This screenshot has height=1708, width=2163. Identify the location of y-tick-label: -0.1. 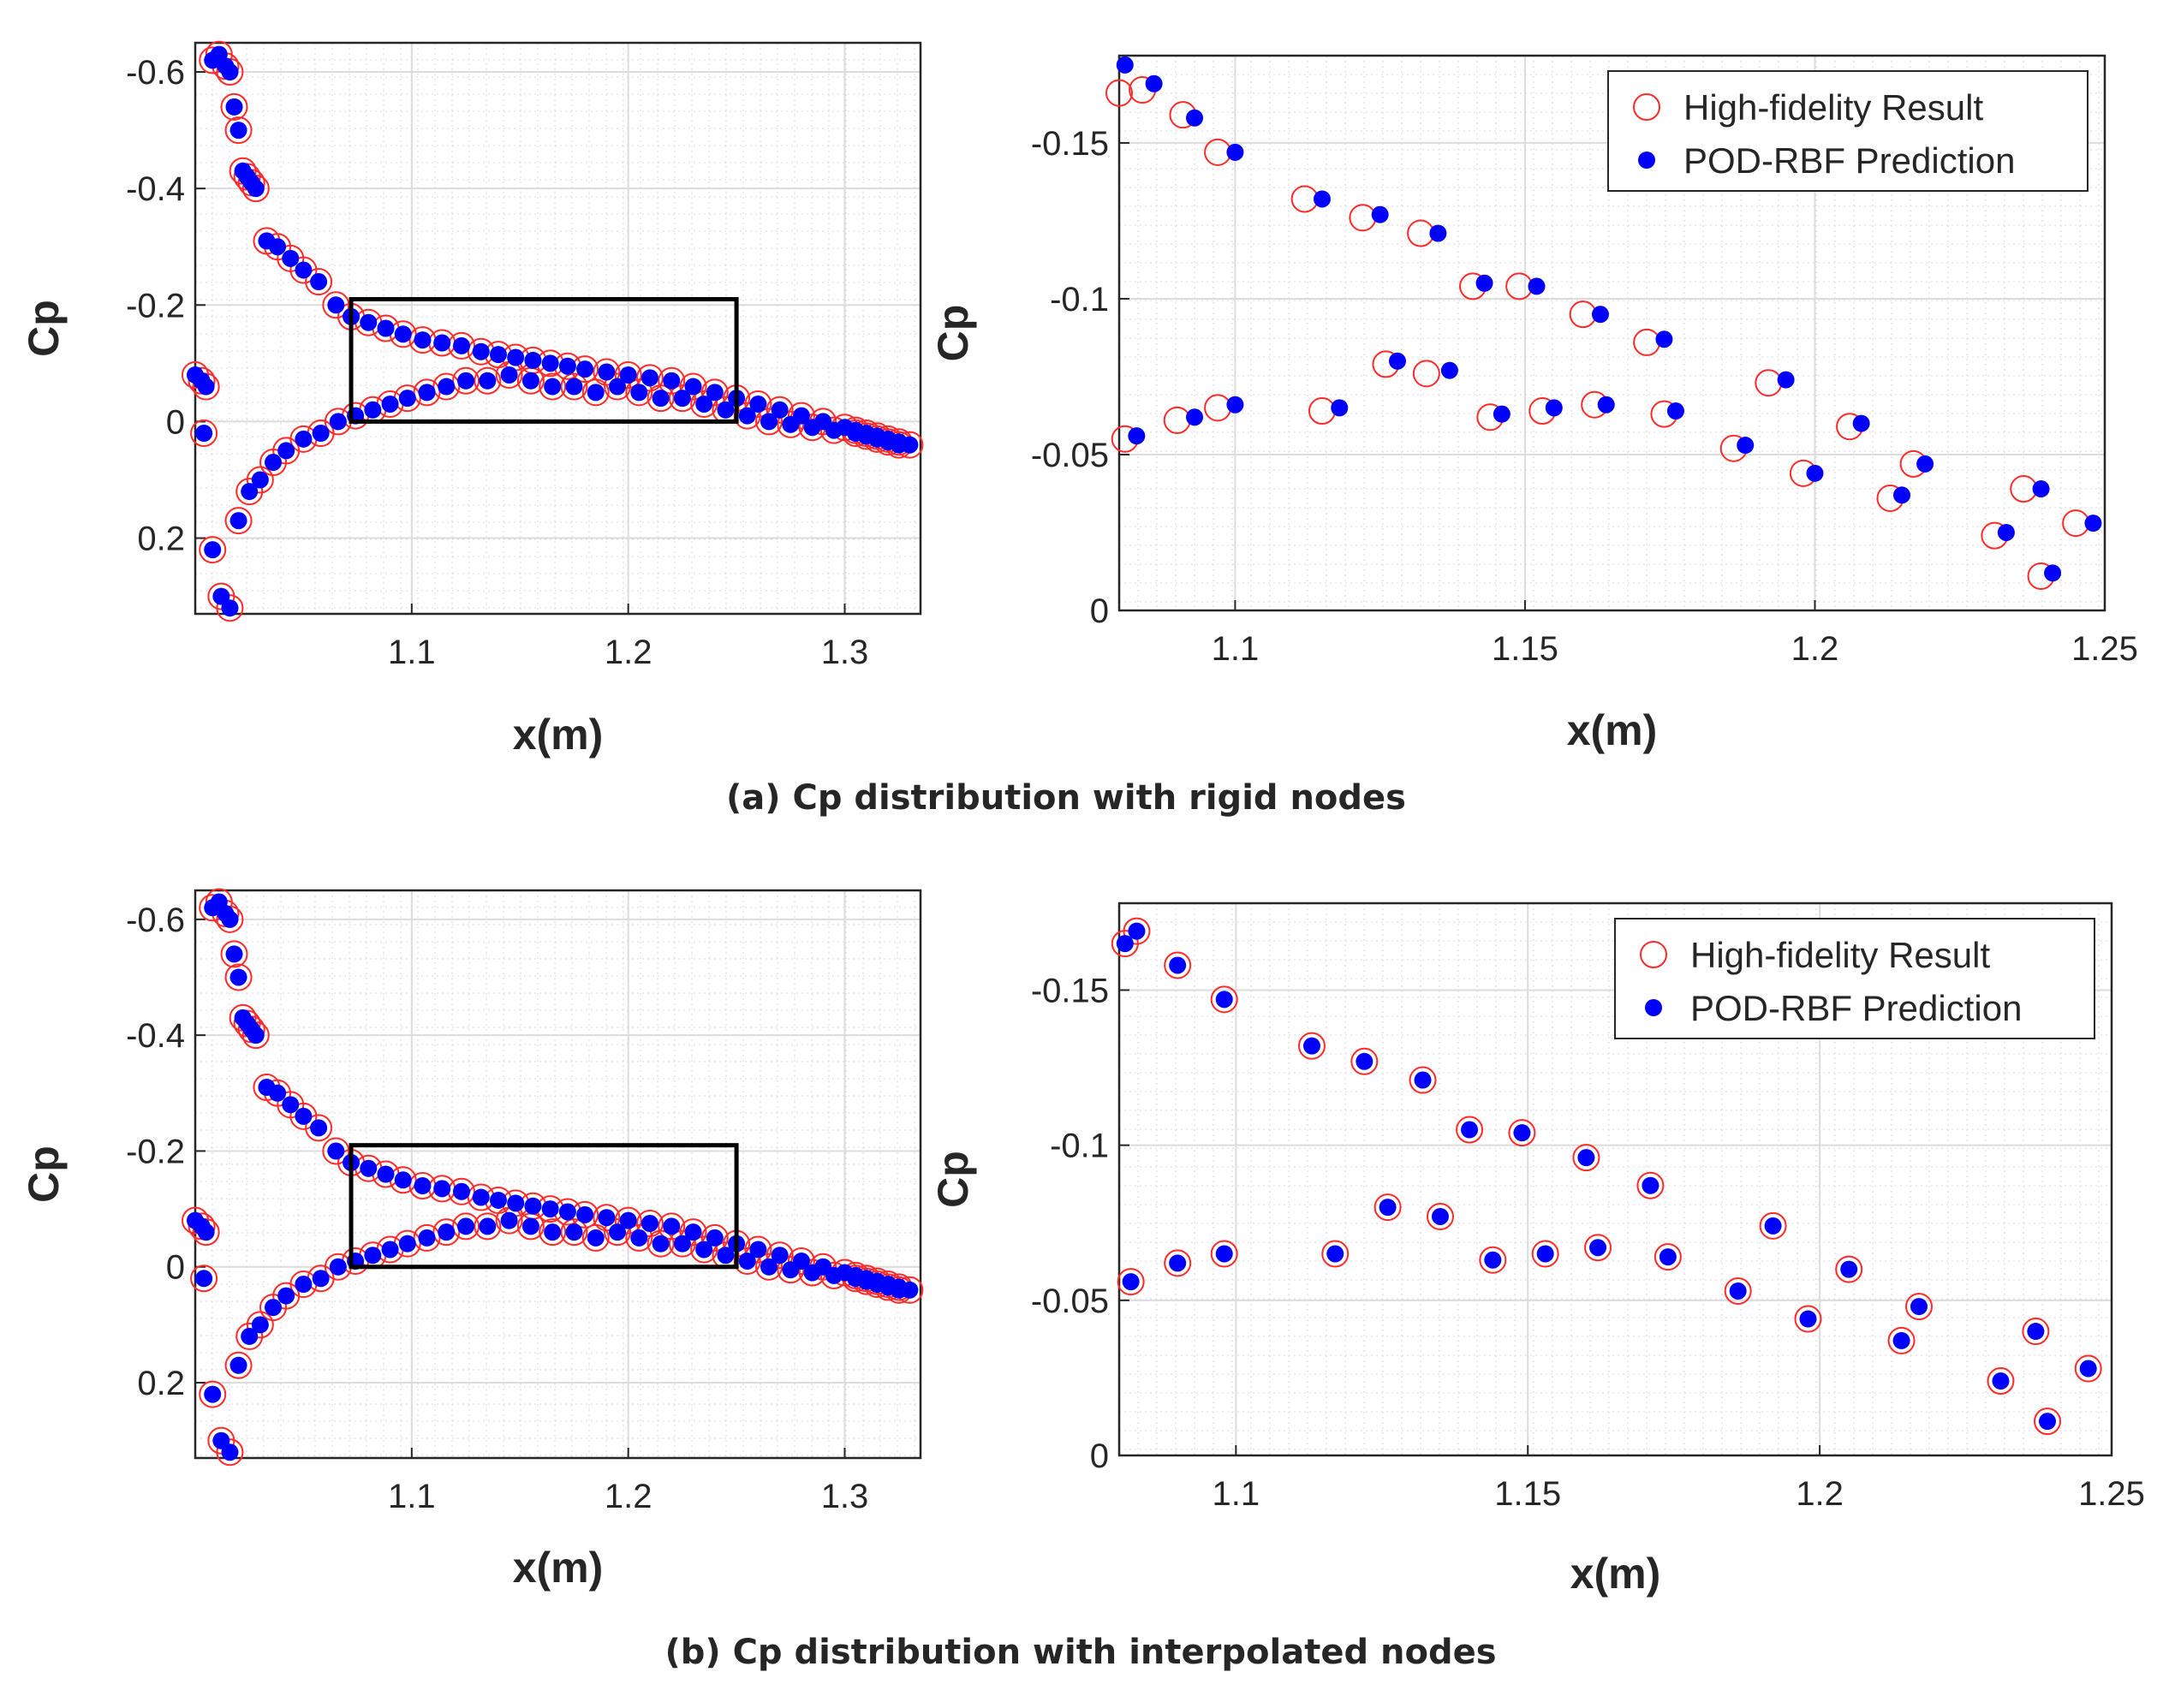
(1079, 299).